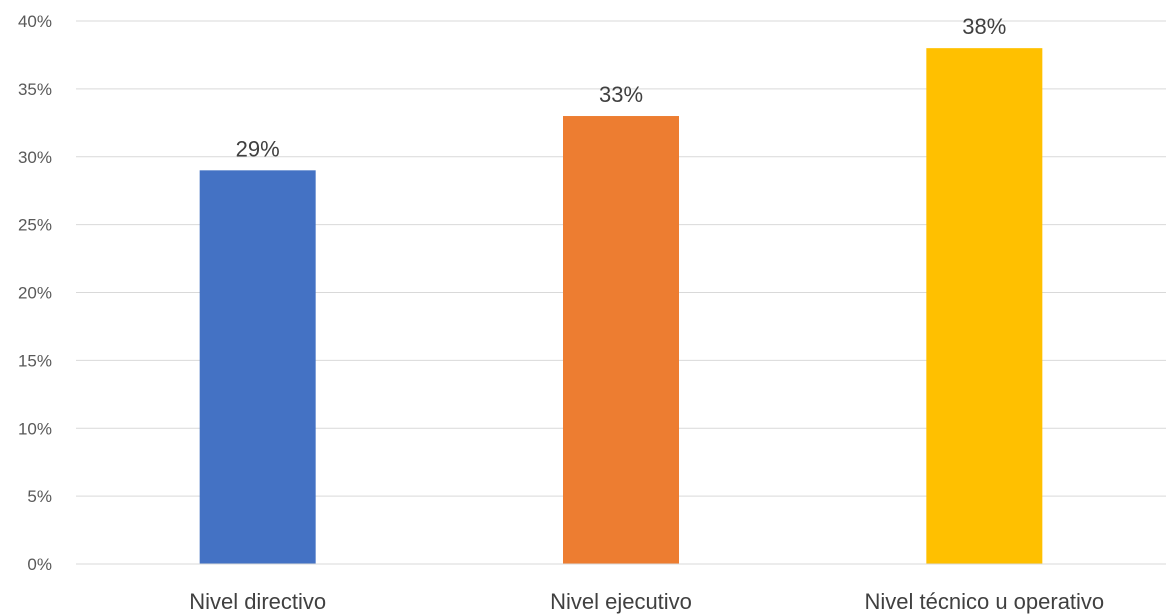 The image size is (1166, 616). What do you see at coordinates (258, 148) in the screenshot?
I see `data-label: 29%` at bounding box center [258, 148].